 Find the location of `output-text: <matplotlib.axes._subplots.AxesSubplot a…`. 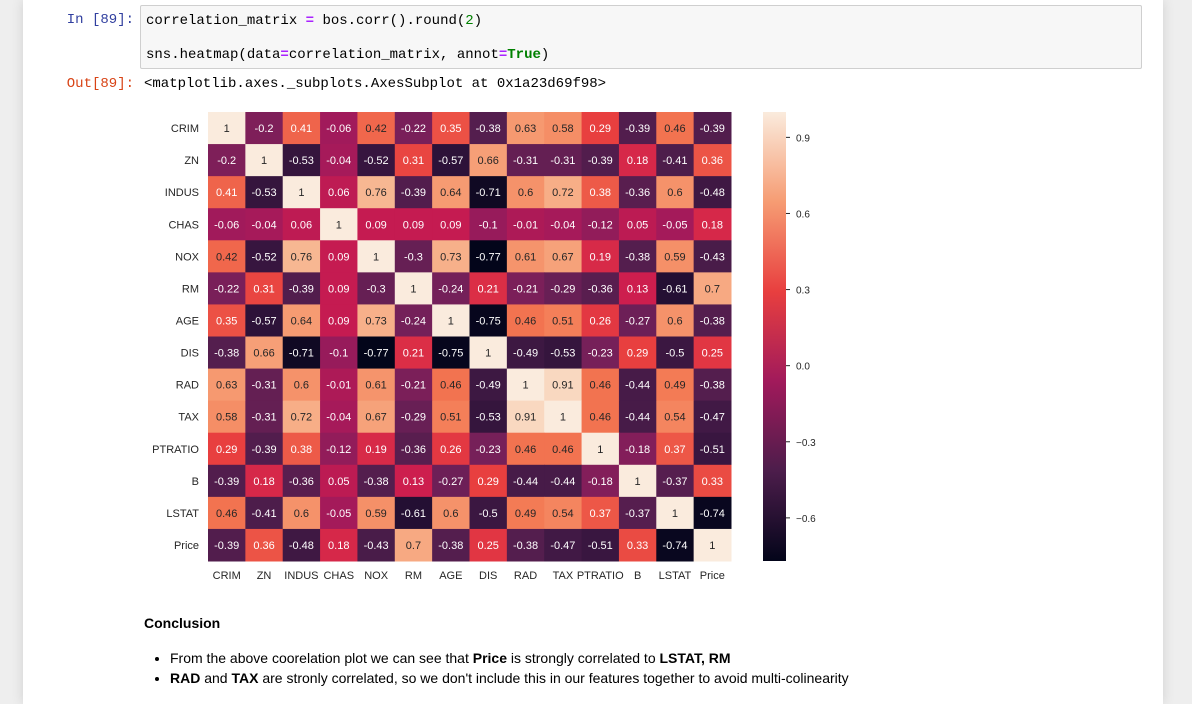

output-text: <matplotlib.axes._subplots.AxesSubplot a… is located at coordinates (375, 84).